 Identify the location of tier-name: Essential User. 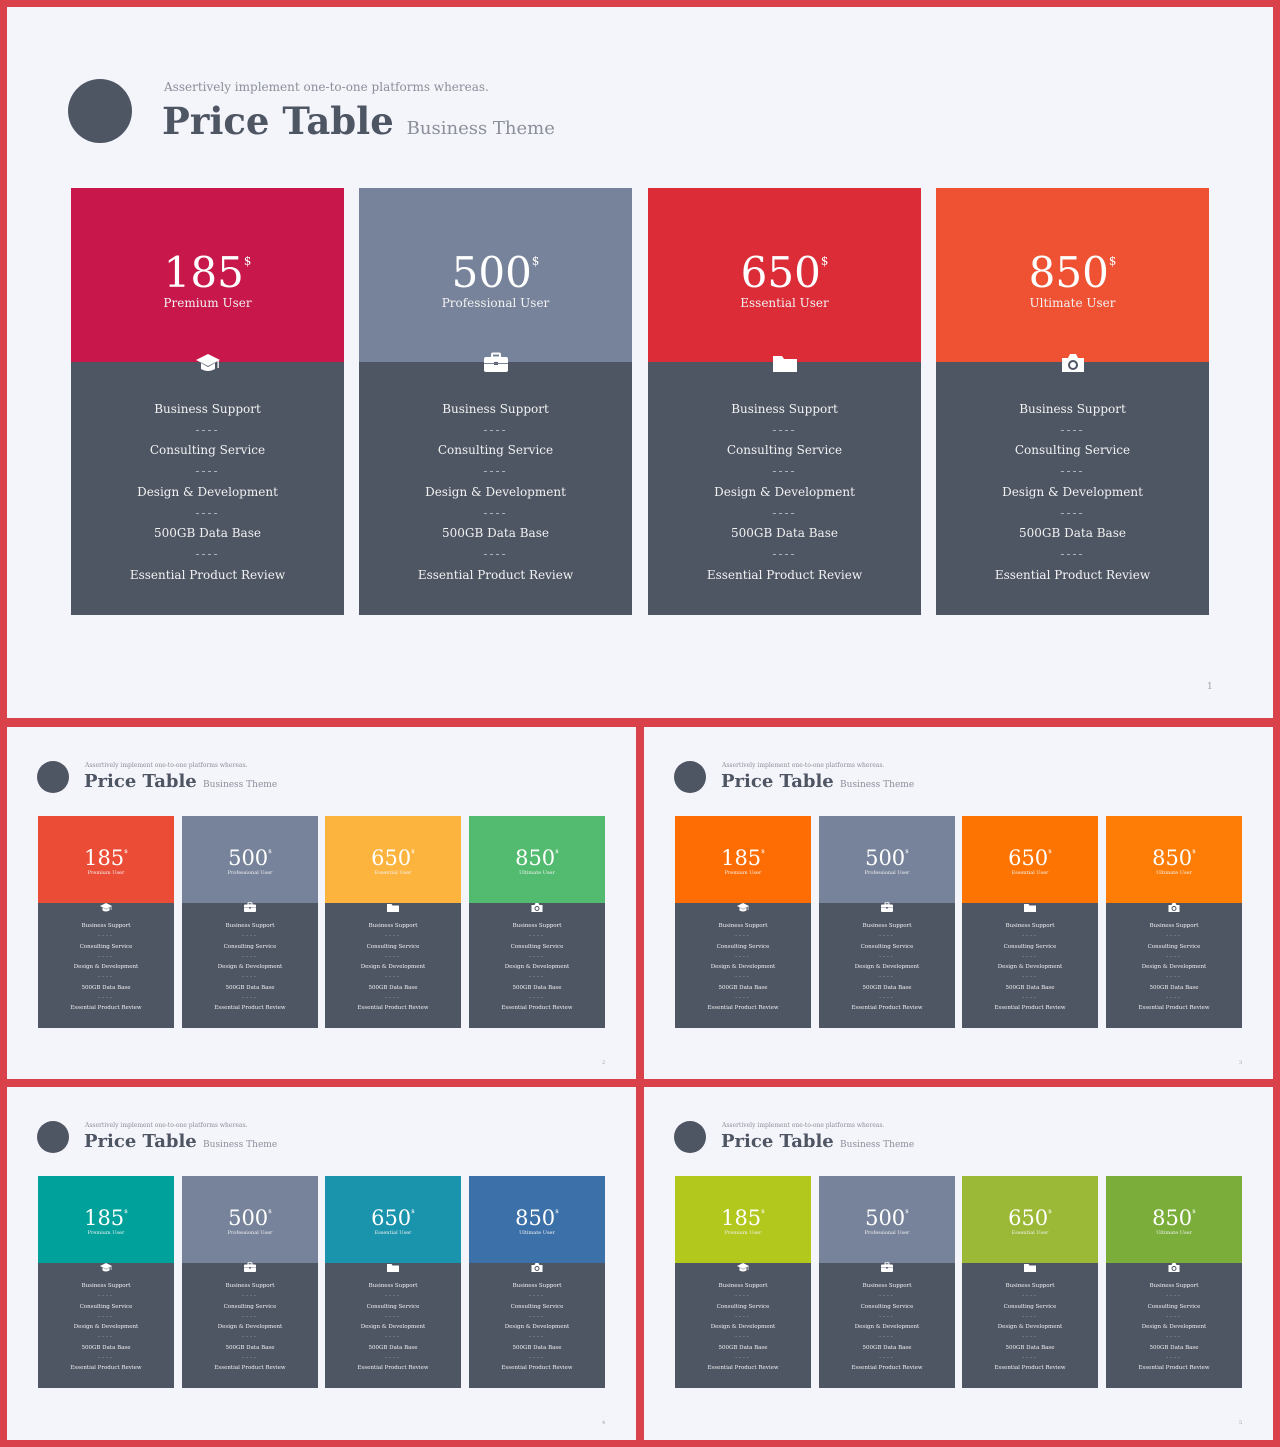
(1030, 1233).